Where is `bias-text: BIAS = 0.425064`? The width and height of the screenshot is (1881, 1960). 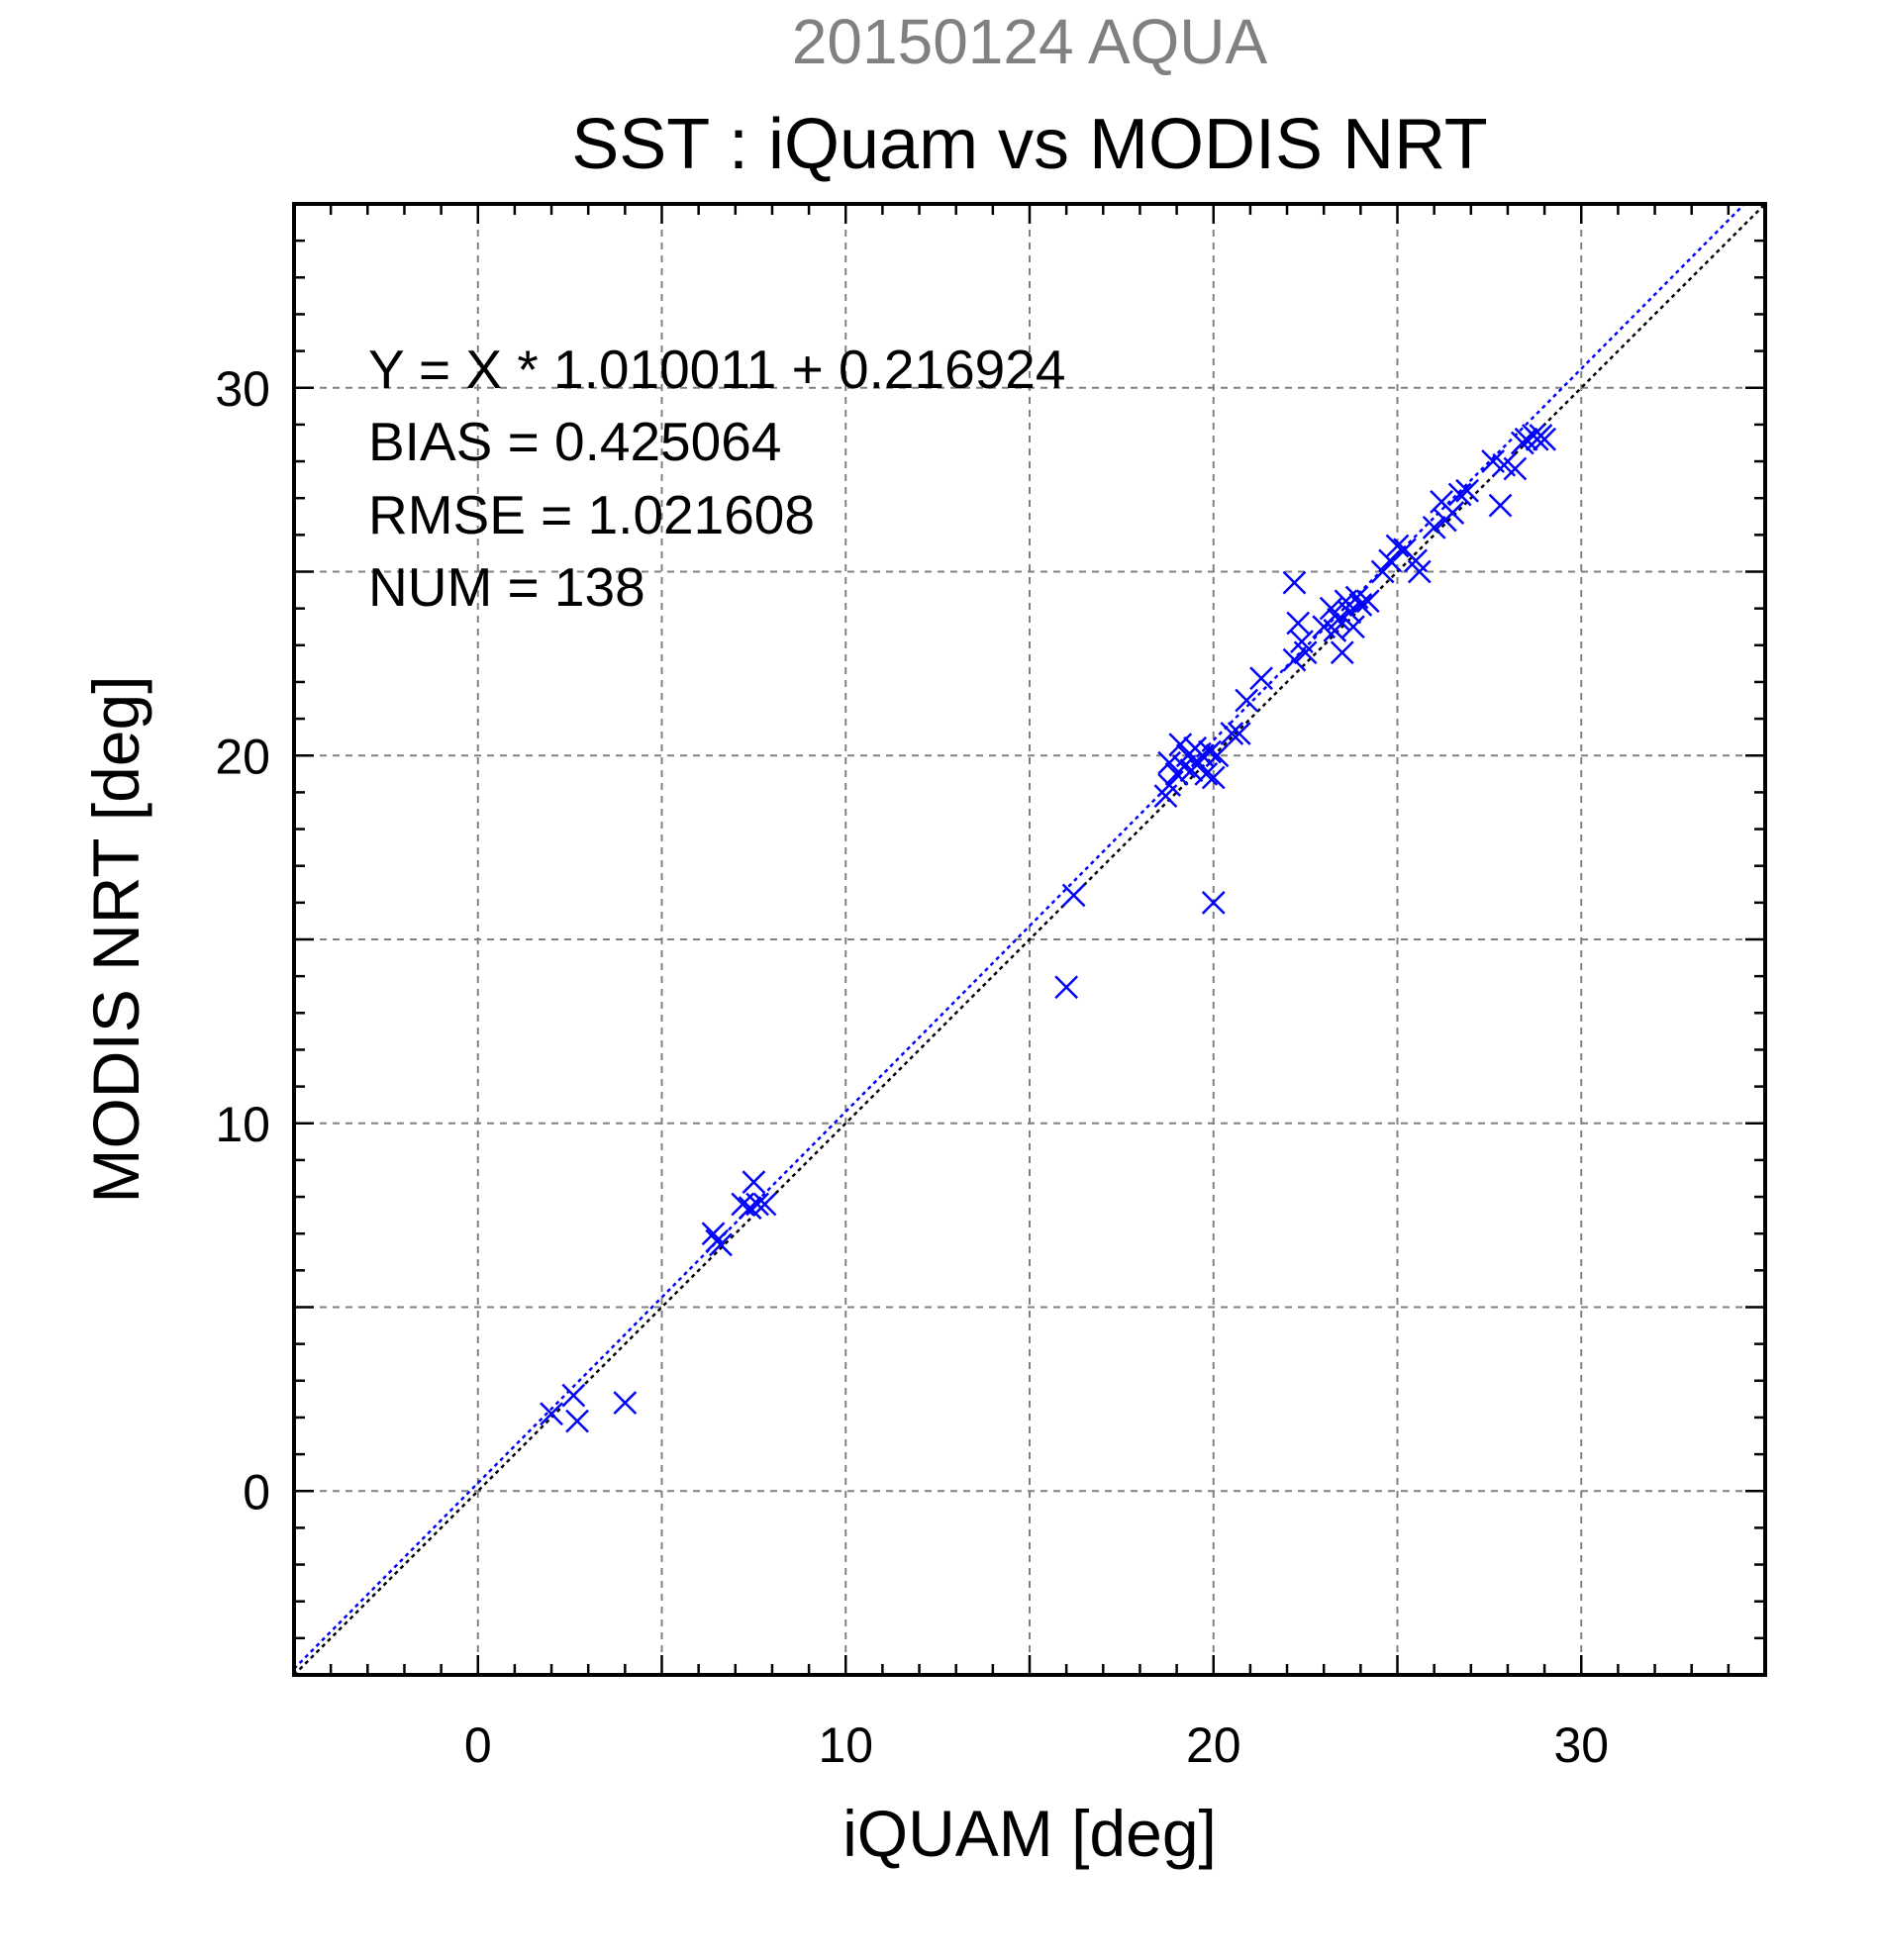 bias-text: BIAS = 0.425064 is located at coordinates (575, 441).